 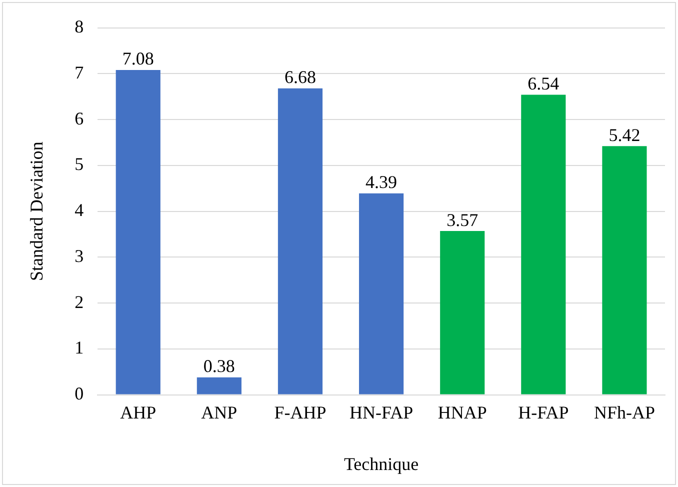 What do you see at coordinates (462, 220) in the screenshot?
I see `data-label: 3.57` at bounding box center [462, 220].